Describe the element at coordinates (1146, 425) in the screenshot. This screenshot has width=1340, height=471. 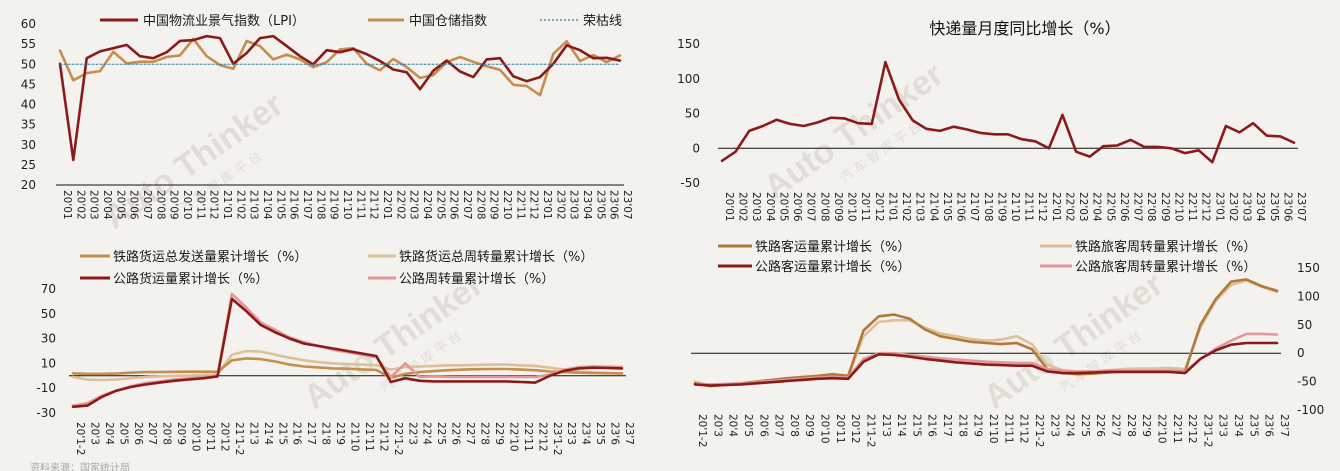
I see `x-tick-label: 22'9` at that location.